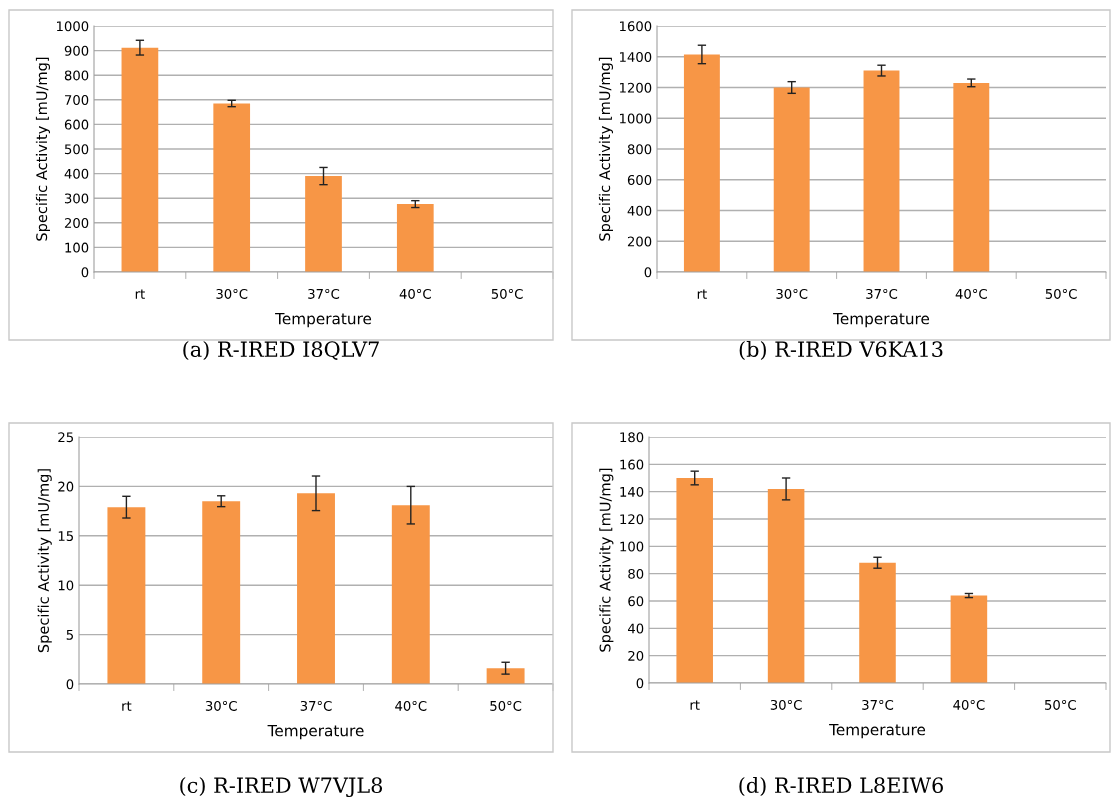 The height and width of the screenshot is (803, 1113). I want to click on y-tick-label: 1400, so click(636, 56).